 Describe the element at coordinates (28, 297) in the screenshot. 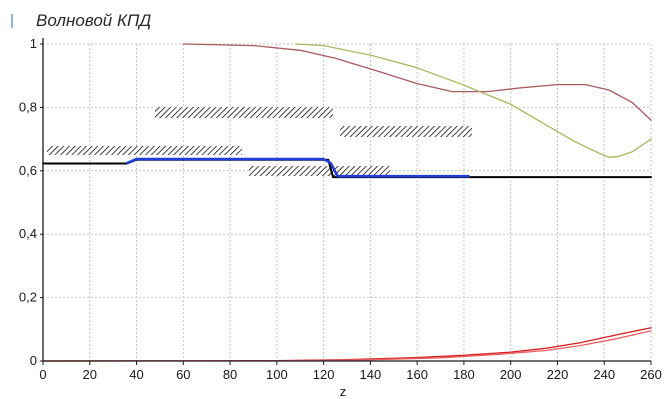

I see `y-tick-label: 0,2` at that location.